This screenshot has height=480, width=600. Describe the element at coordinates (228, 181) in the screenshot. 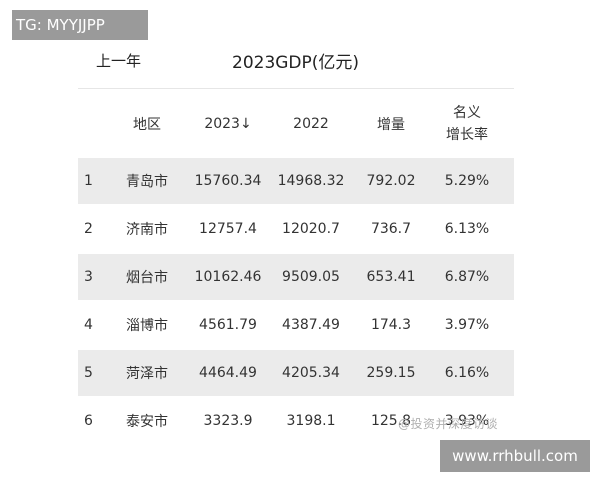

I see `gdp-2023-cell: 15760.34` at that location.